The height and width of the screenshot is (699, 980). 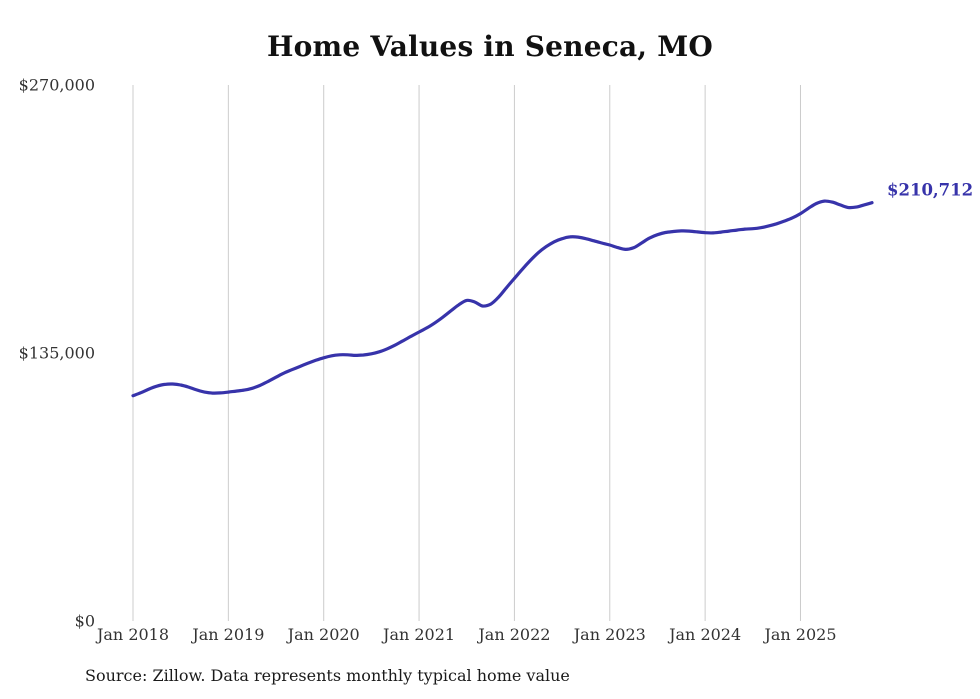 I want to click on x-tick-label: Jan 2025, so click(x=799, y=634).